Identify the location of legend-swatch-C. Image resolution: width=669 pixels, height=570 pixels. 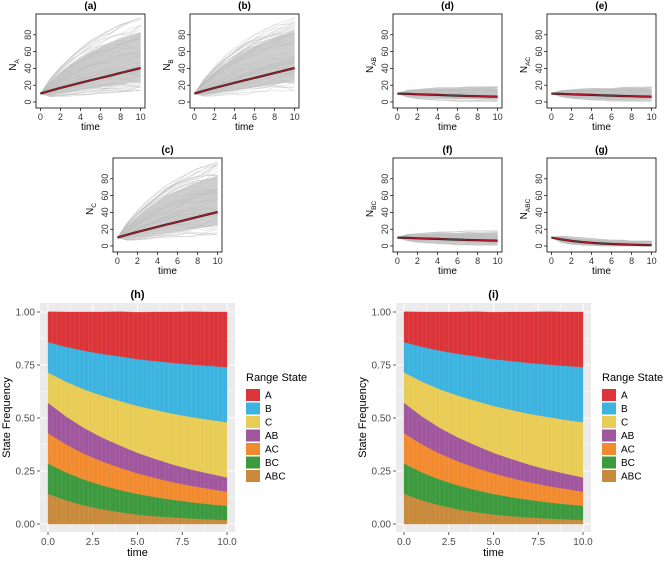
(609, 422).